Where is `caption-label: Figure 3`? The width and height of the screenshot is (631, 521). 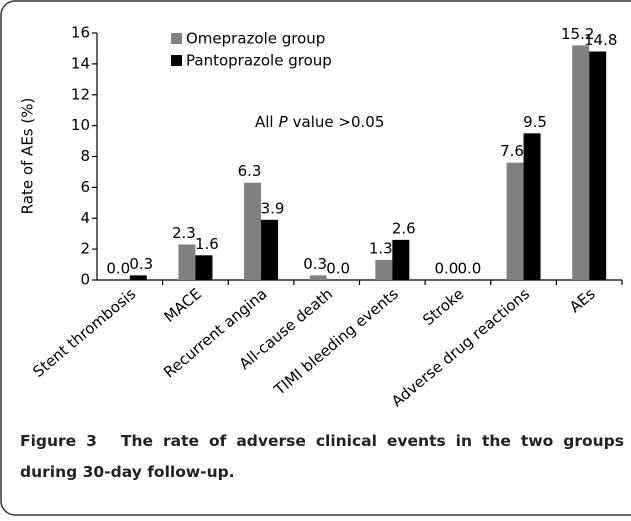
caption-label: Figure 3 is located at coordinates (58, 441).